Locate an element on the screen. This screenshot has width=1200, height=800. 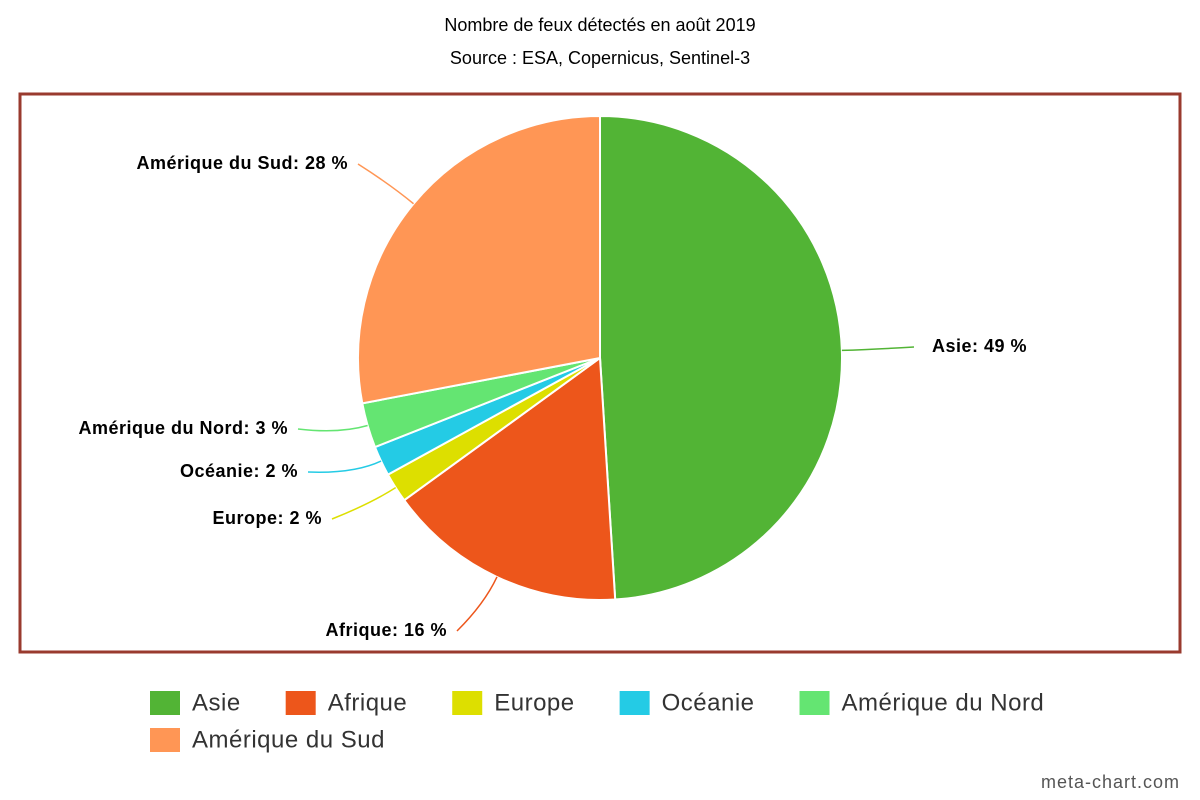
credit: meta-chart.com is located at coordinates (1110, 782).